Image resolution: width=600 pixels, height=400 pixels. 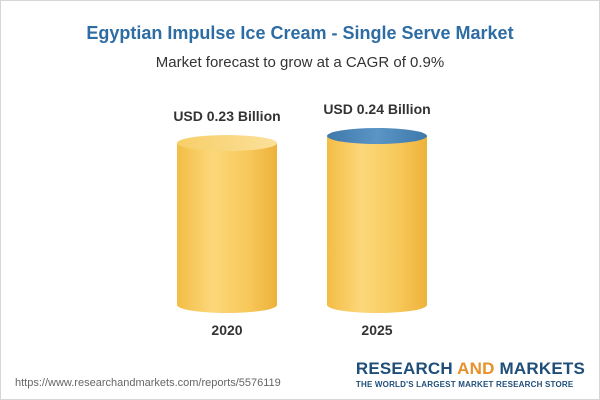 I want to click on brand-name-part3: MARKETS, so click(x=539, y=368).